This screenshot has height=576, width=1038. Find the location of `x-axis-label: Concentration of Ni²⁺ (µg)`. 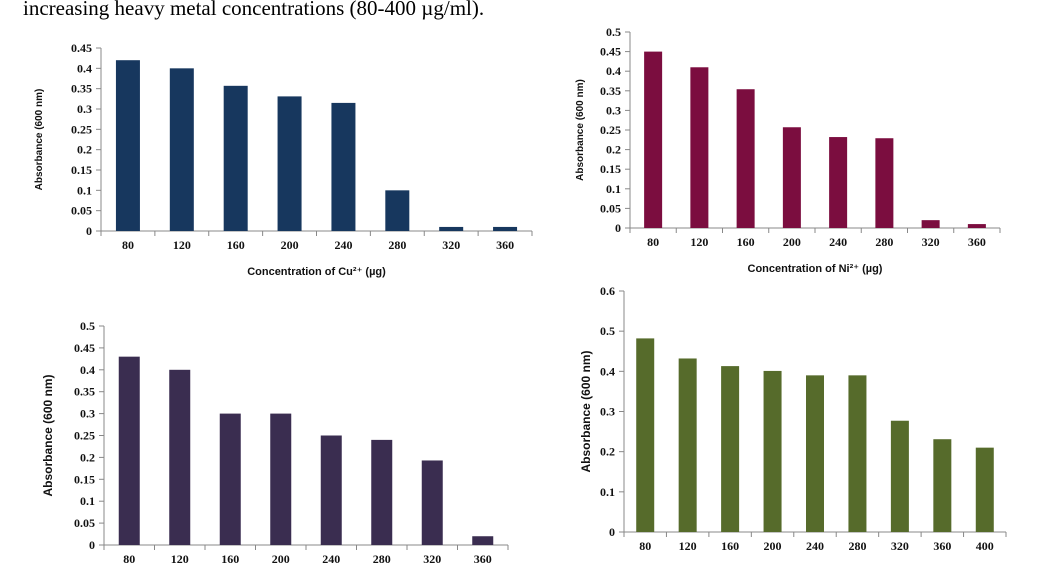

x-axis-label: Concentration of Ni²⁺ (µg) is located at coordinates (815, 269).